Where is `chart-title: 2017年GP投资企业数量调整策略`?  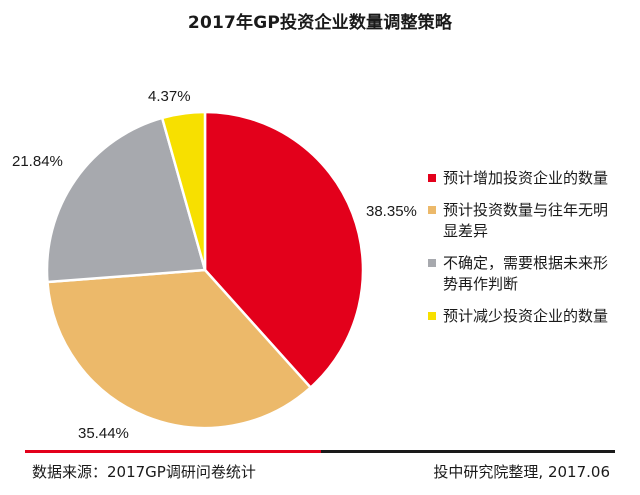
chart-title: 2017年GP投资企业数量调整策略 is located at coordinates (320, 23).